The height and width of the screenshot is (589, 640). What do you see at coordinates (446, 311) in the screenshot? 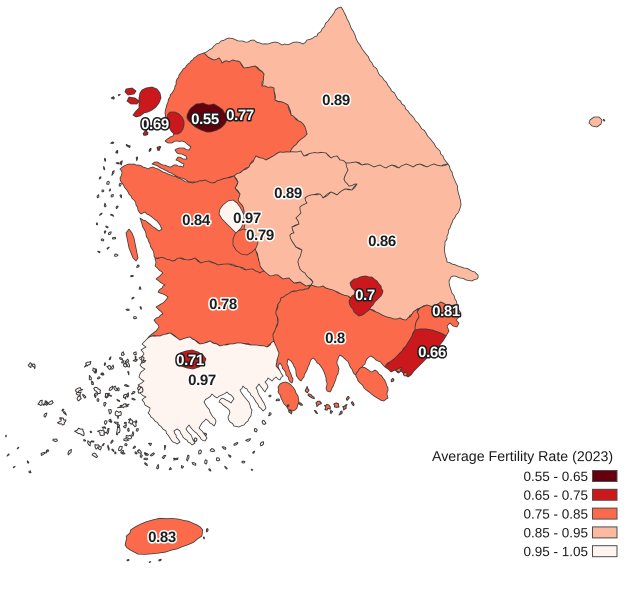
I see `svg-text: 0.81` at bounding box center [446, 311].